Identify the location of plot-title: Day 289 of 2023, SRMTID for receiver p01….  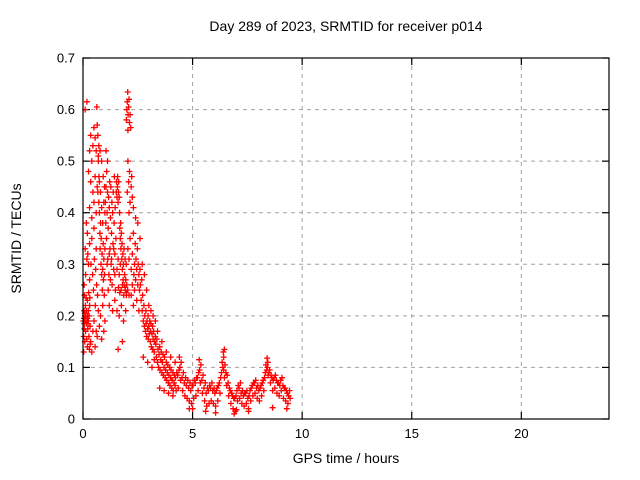
(345, 26).